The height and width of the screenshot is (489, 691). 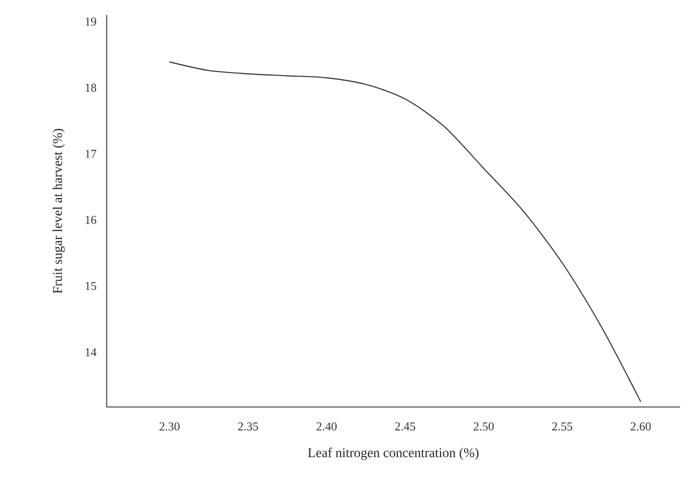 What do you see at coordinates (170, 426) in the screenshot?
I see `x-tick-label: 2.30` at bounding box center [170, 426].